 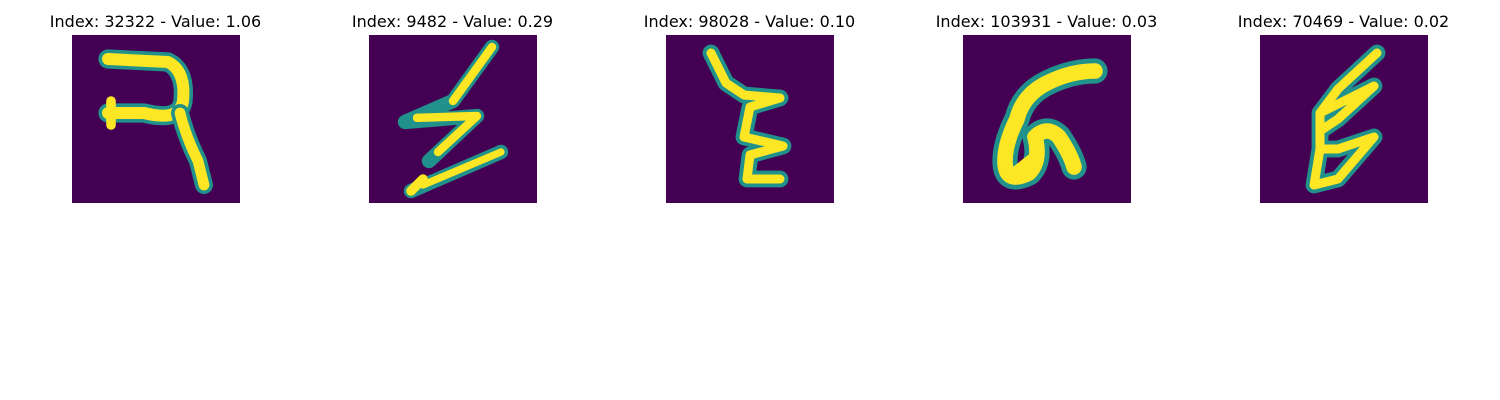 I want to click on panel-1: Index: 32322 - Value: 1.06, so click(x=155, y=105).